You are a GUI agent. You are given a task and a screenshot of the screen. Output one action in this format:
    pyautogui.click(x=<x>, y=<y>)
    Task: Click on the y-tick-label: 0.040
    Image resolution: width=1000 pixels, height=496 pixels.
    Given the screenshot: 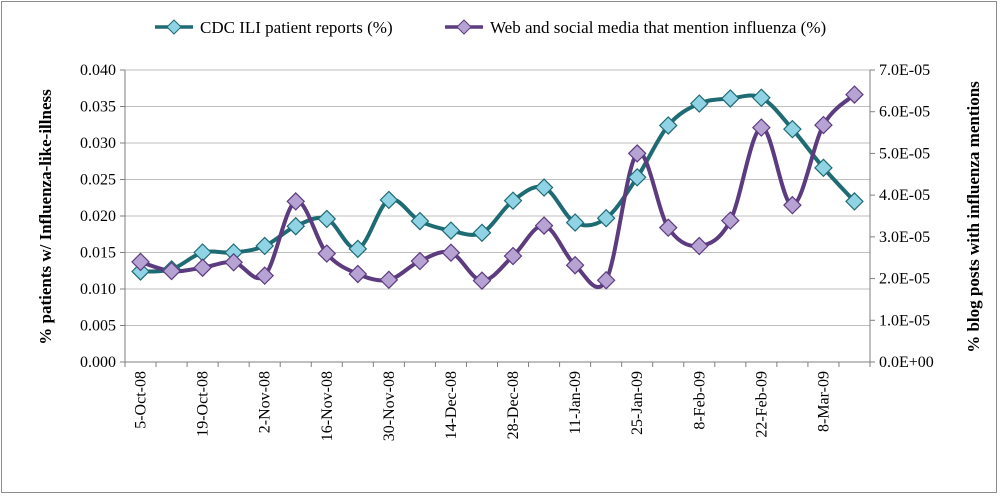 What is the action you would take?
    pyautogui.click(x=98, y=70)
    